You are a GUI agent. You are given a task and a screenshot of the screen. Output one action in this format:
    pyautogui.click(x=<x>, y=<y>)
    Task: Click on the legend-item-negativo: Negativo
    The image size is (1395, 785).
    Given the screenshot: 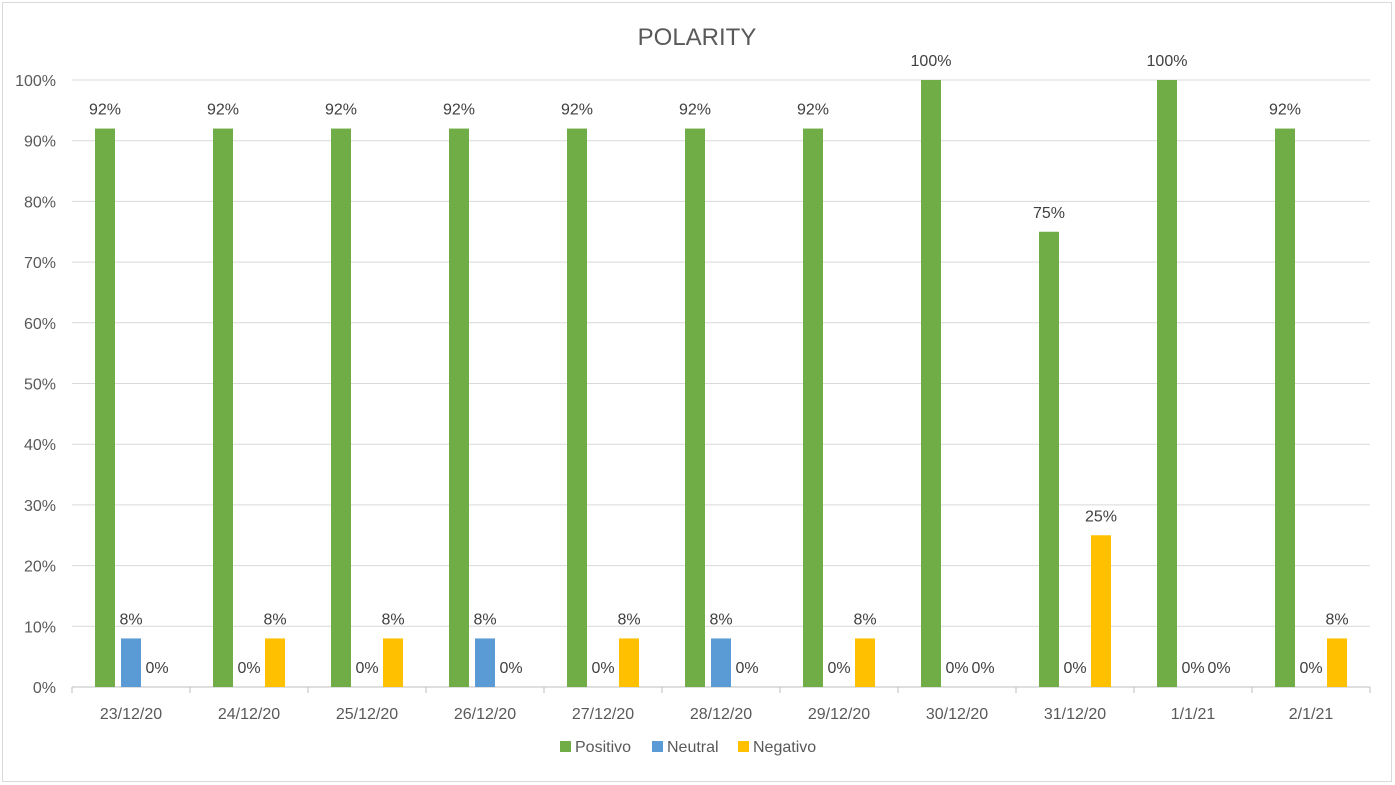 What is the action you would take?
    pyautogui.click(x=777, y=747)
    